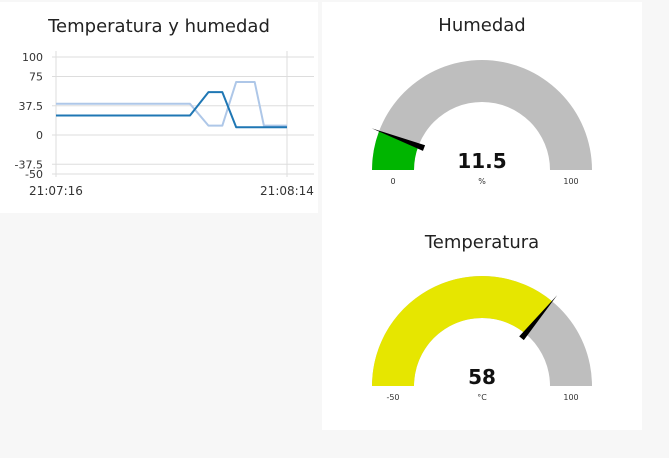 Image resolution: width=669 pixels, height=458 pixels. I want to click on temperature-gauge-fill, so click(462, 331).